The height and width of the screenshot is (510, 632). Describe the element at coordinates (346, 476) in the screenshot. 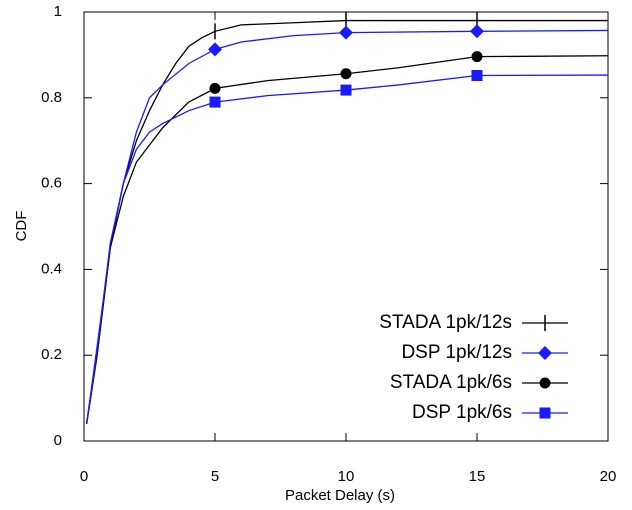

I see `x-tick-label: 10` at that location.